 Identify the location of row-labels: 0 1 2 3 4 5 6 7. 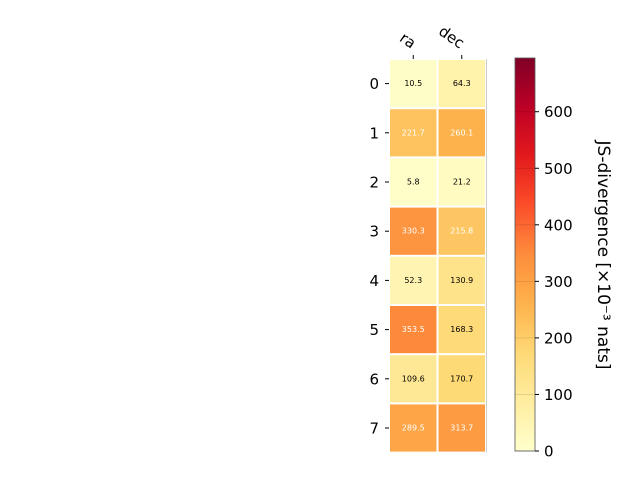
(379, 256).